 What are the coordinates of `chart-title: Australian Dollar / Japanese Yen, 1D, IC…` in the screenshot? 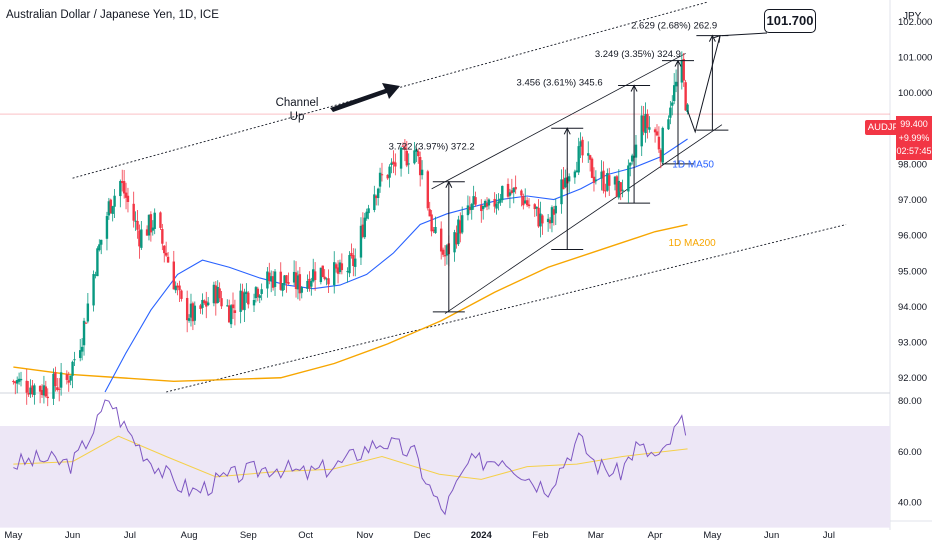 It's located at (112, 15).